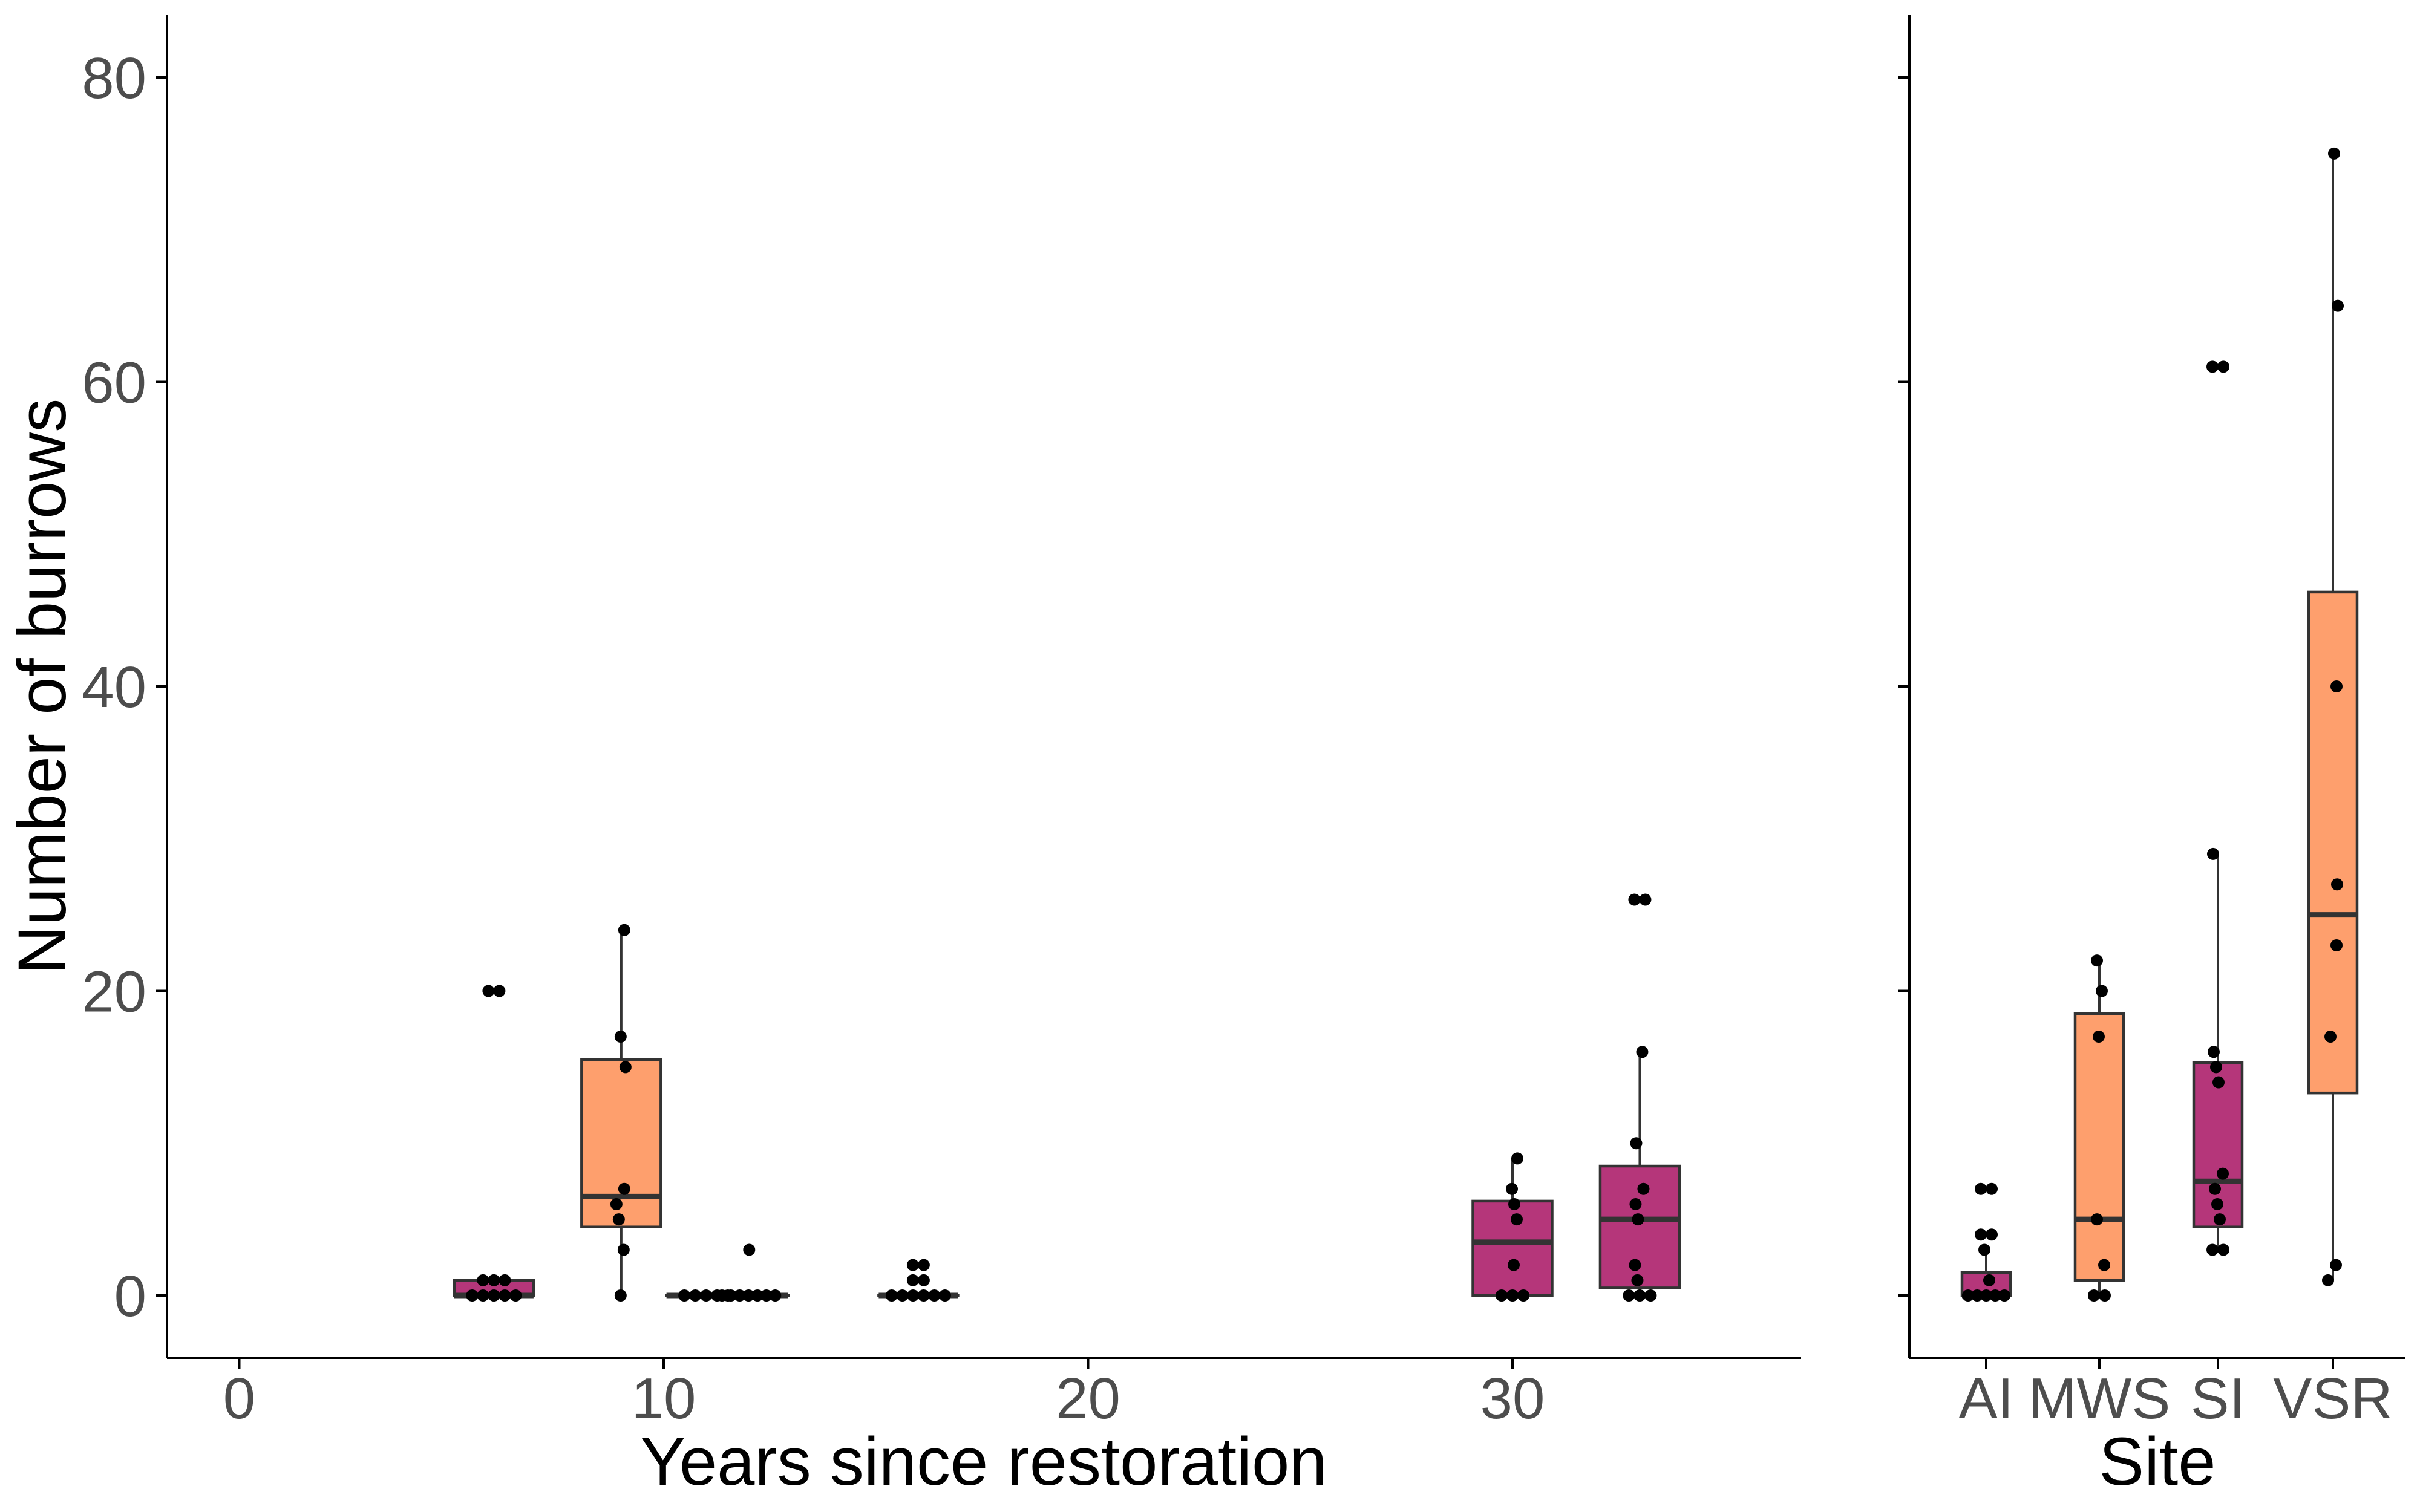  Describe the element at coordinates (884, 1394) in the screenshot. I see `years-x-ticks: 0 10 20 30` at that location.